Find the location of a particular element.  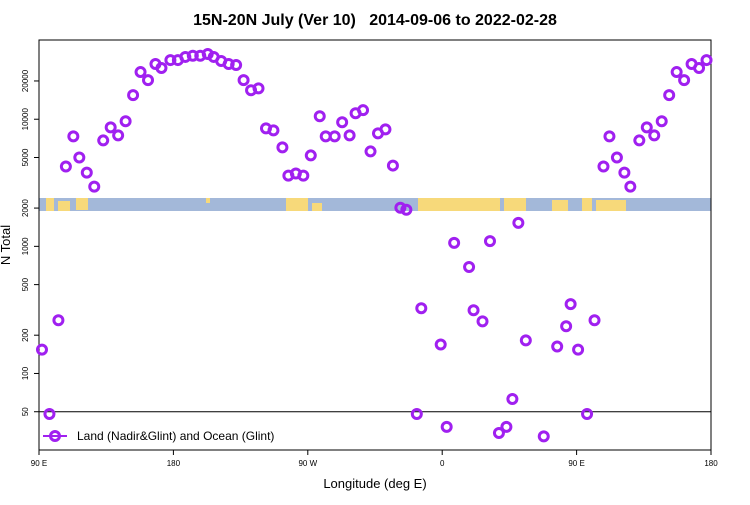

legend-label: Land (Nadir&Glint) and Ocean (Glint) is located at coordinates (175, 436).